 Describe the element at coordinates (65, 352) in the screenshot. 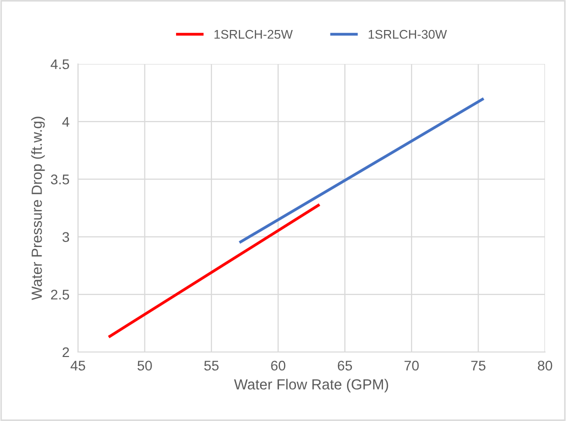

I see `y-tick-label: 2` at that location.